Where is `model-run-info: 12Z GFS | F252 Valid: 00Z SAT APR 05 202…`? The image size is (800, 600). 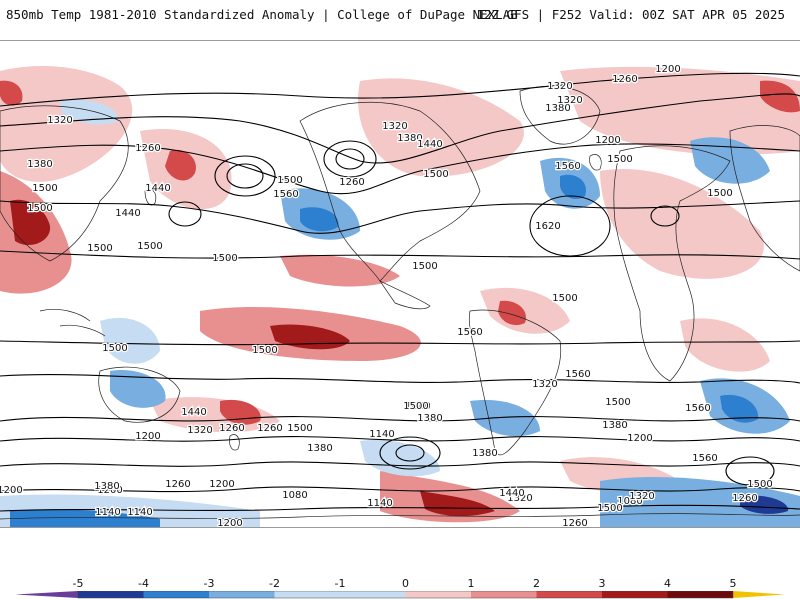
model-run-info: 12Z GFS | F252 Valid: 00Z SAT APR 05 202… is located at coordinates (630, 14).